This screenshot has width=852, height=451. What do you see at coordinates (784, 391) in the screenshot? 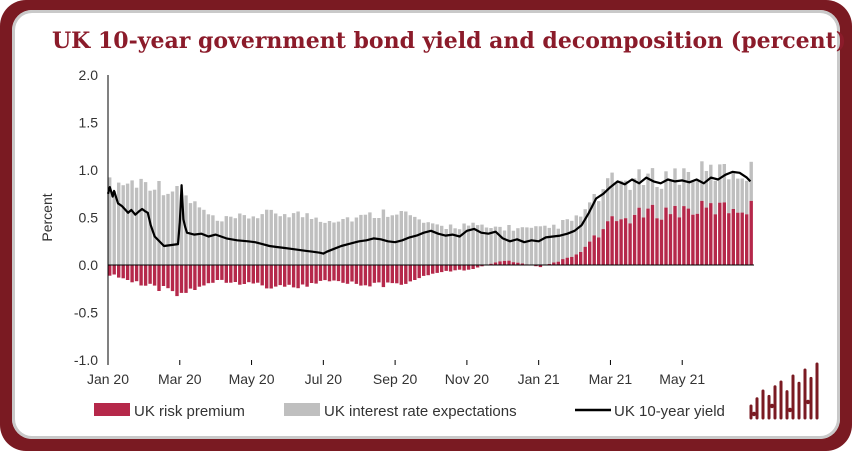
I see `brand-logo` at bounding box center [784, 391].